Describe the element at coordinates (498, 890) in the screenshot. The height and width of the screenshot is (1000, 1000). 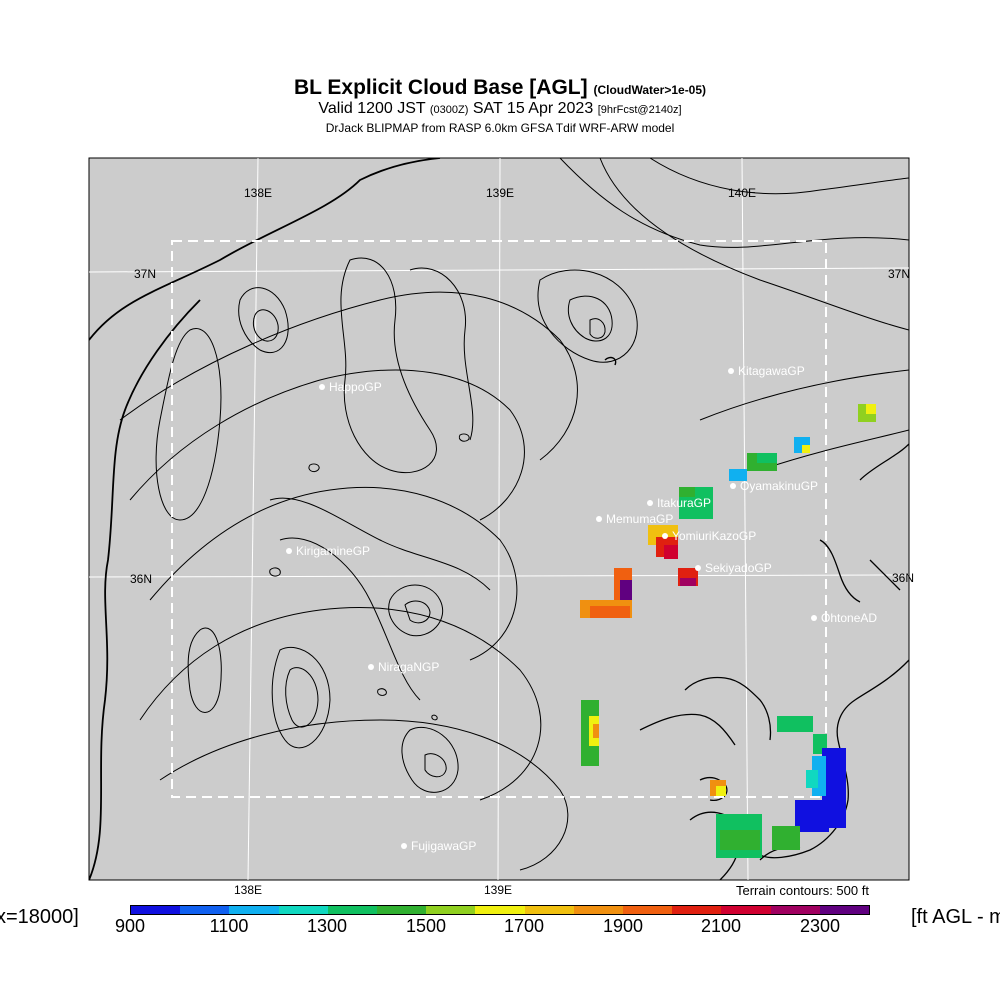
I see `lon-label-bottom: 139E` at that location.